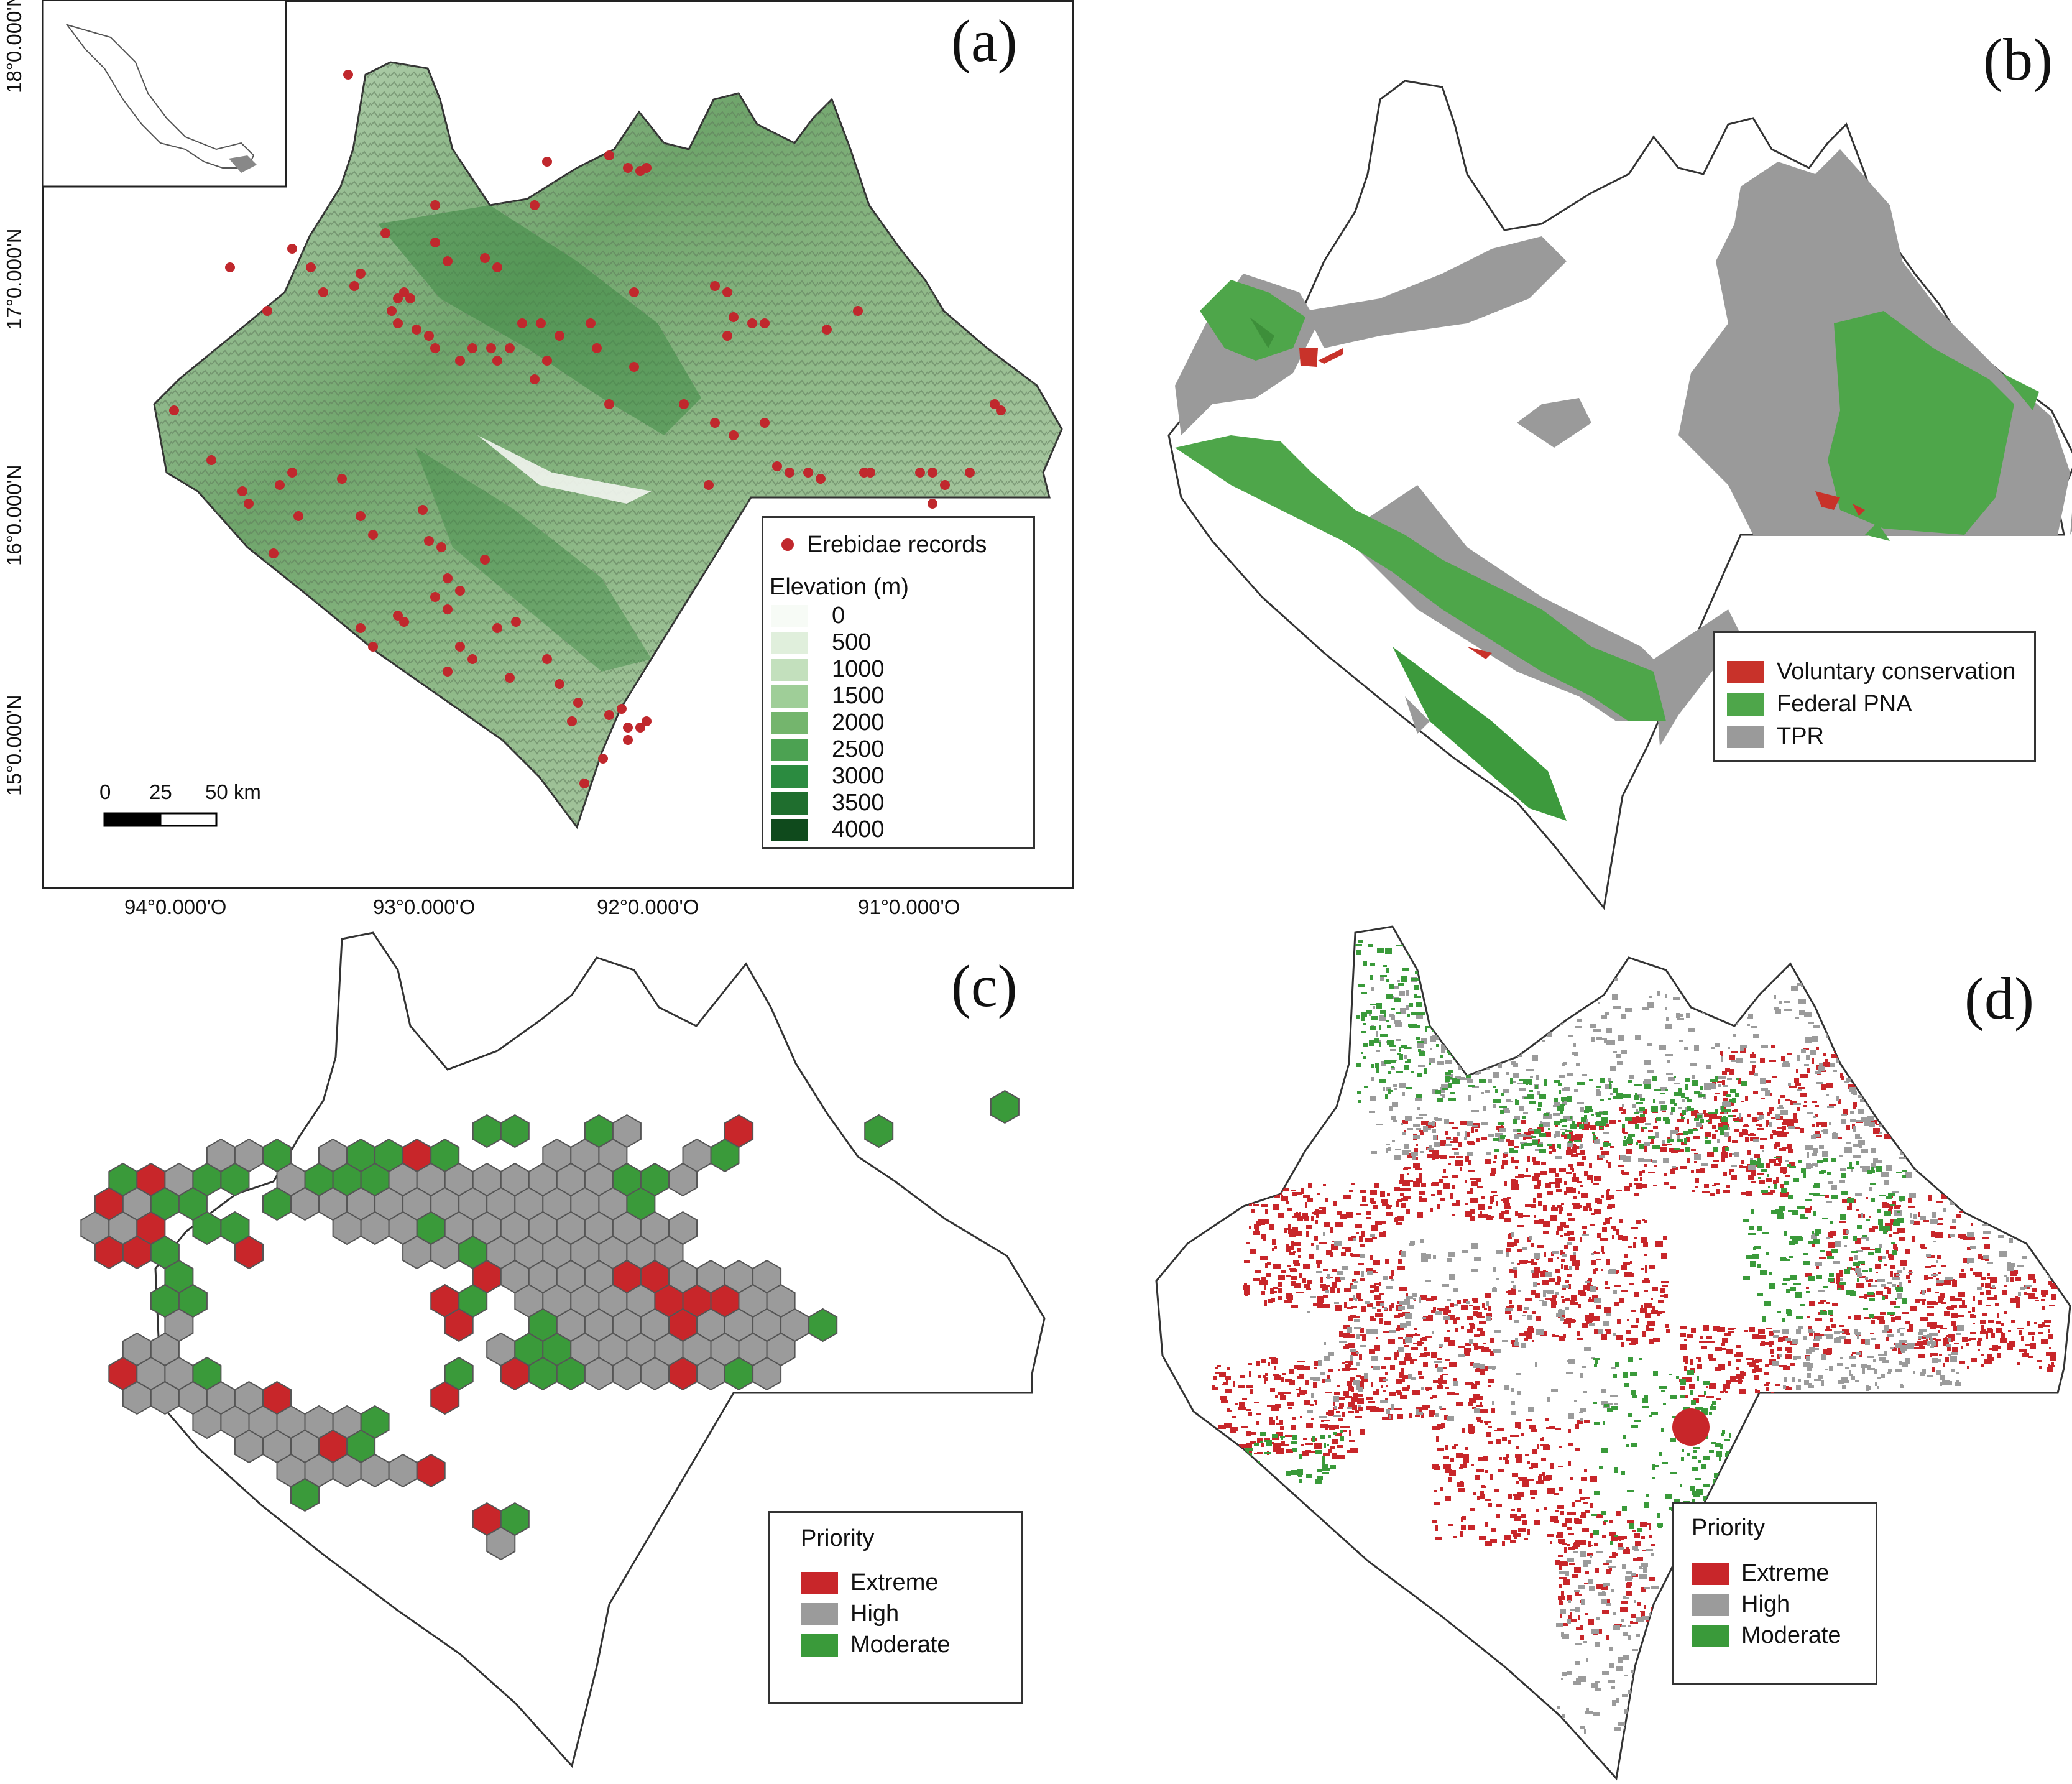 This screenshot has height=1784, width=2072. I want to click on legend-swatch, so click(819, 1645).